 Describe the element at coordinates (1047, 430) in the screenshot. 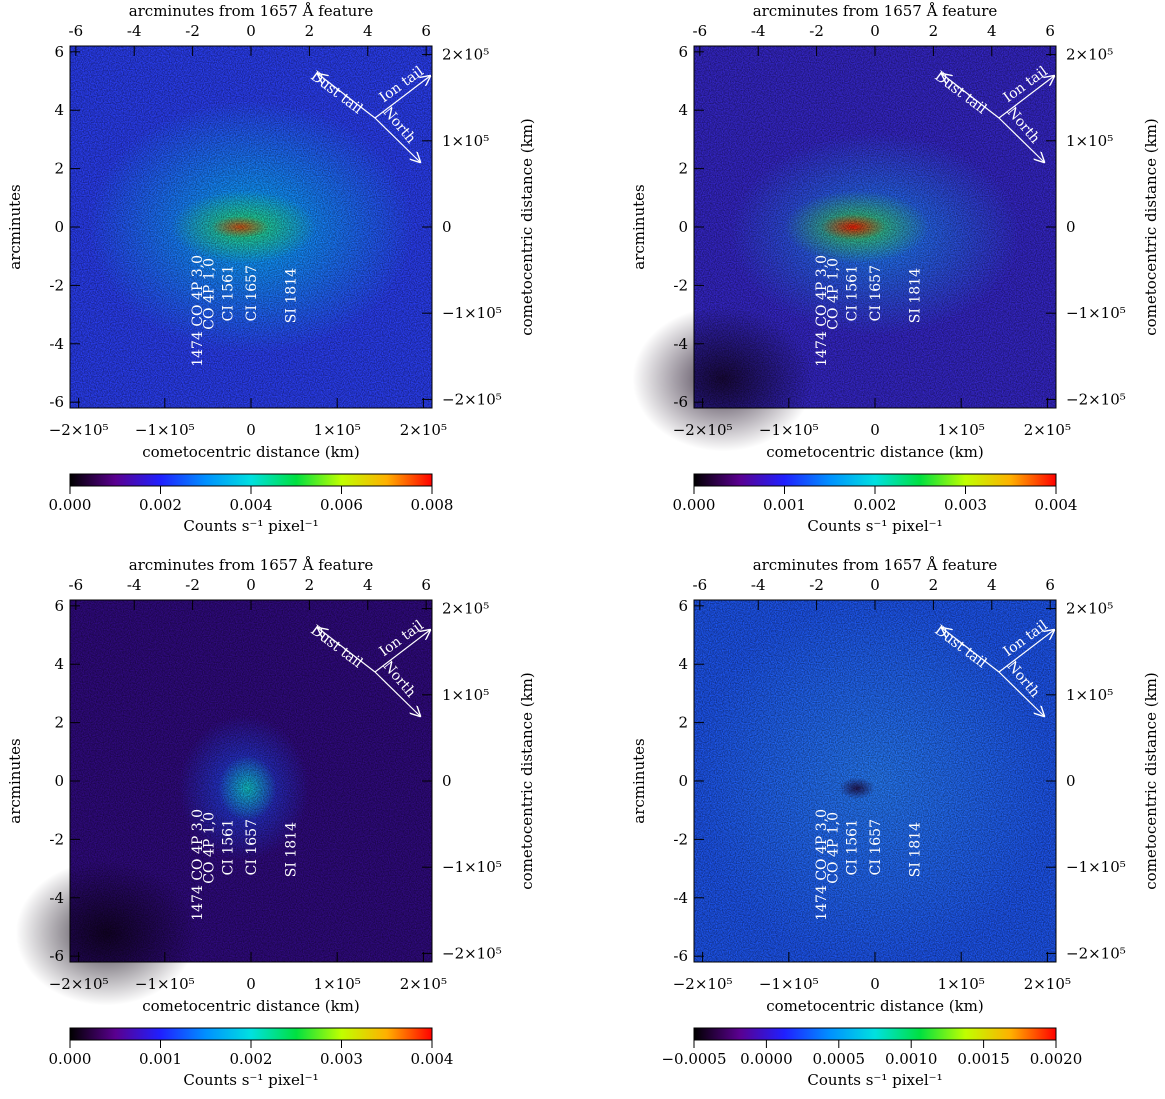

I see `x2-tick-label: 2×10⁵` at that location.